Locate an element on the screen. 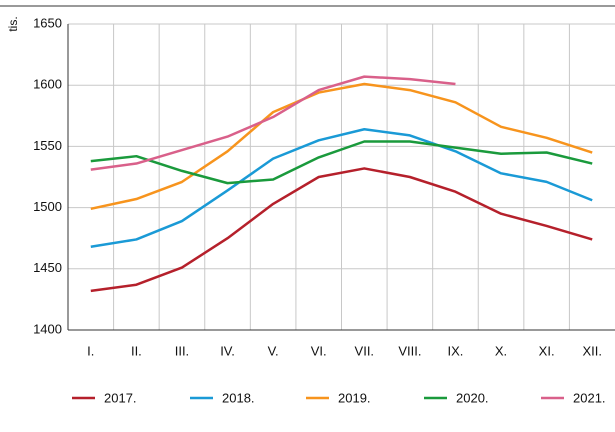  y-tick-label: 1450 is located at coordinates (47, 267).